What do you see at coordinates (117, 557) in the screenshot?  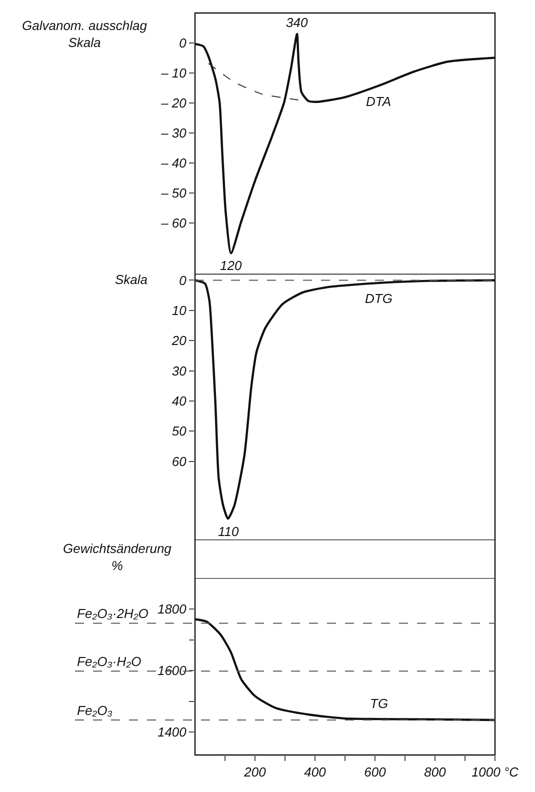 I see `y-axis-title: Gewichtsänderung %` at bounding box center [117, 557].